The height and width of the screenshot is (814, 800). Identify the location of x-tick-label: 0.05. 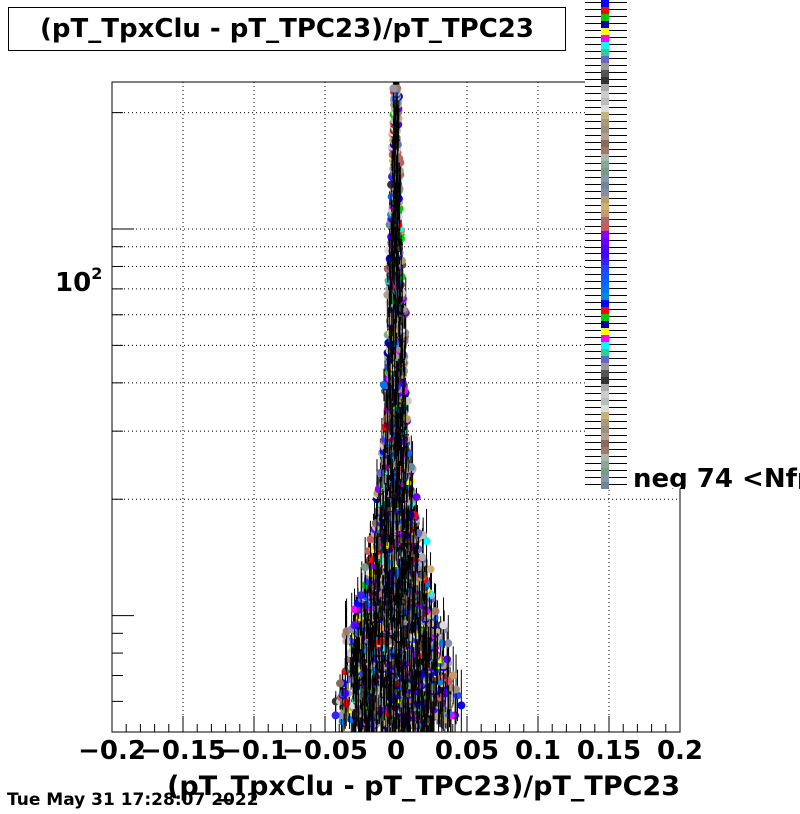
(467, 751).